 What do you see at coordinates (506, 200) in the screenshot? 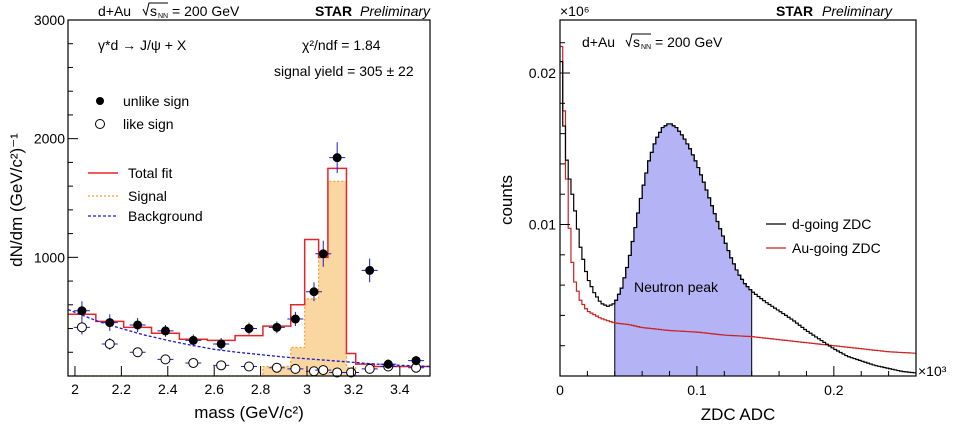
I see `right-y-axis-title: counts` at bounding box center [506, 200].